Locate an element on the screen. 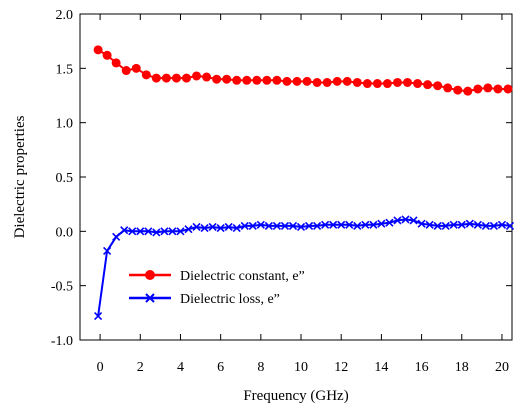 This screenshot has width=516, height=413. legend-label-loss: Dielectric loss, e” is located at coordinates (230, 299).